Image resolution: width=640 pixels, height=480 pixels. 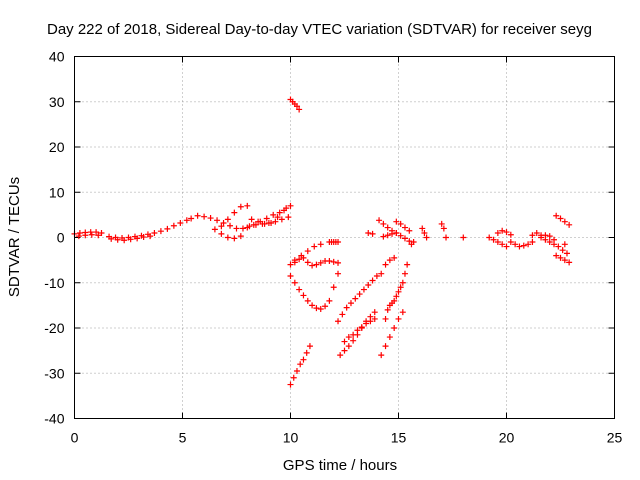 I want to click on x-tick-labels: 0 5 10 15 20 25, so click(x=347, y=438).